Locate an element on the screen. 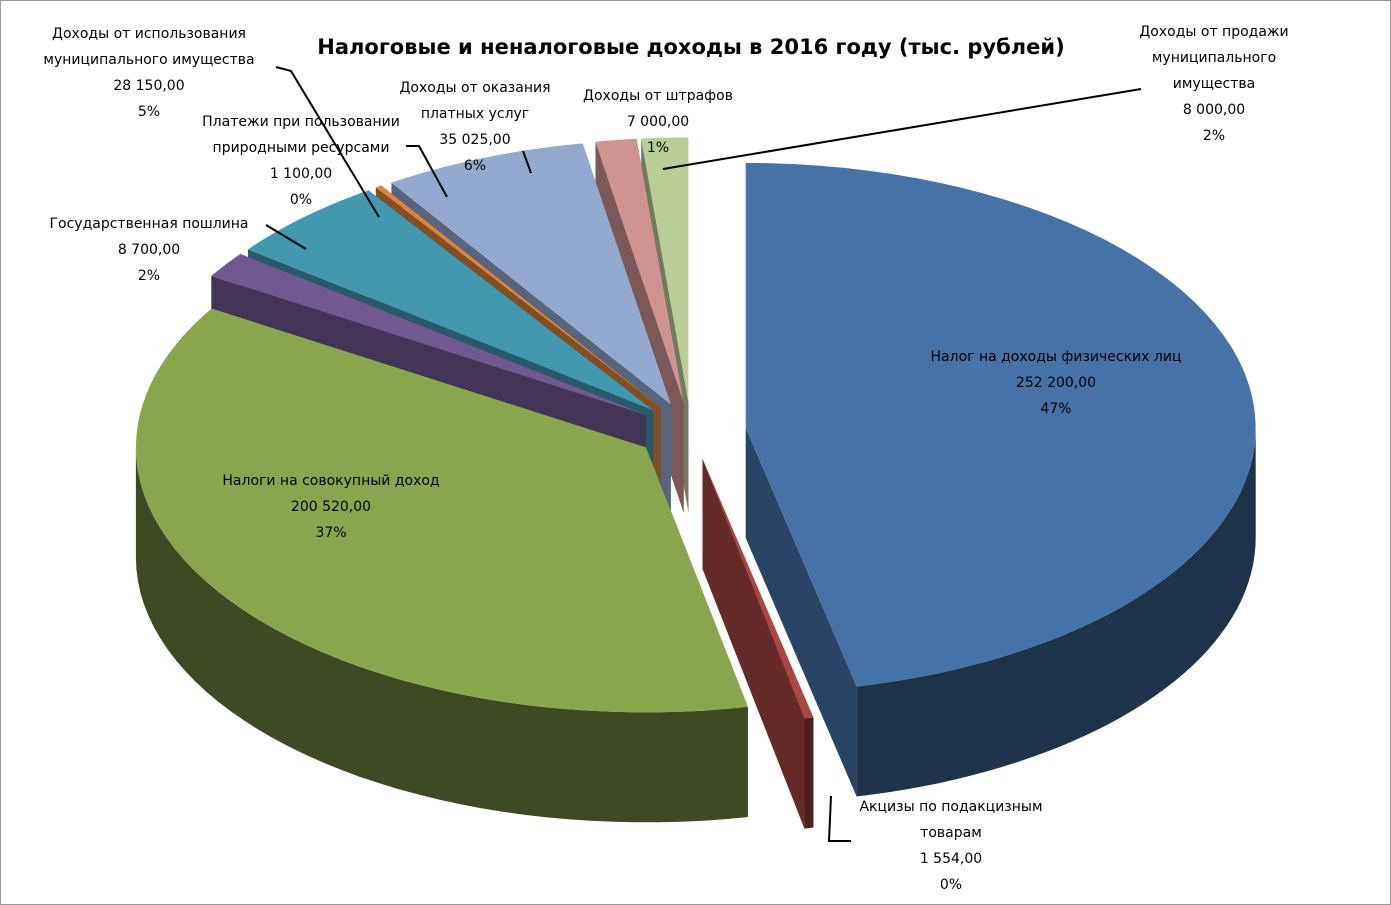 The image size is (1391, 905). label-value: 28 150,00 is located at coordinates (149, 86).